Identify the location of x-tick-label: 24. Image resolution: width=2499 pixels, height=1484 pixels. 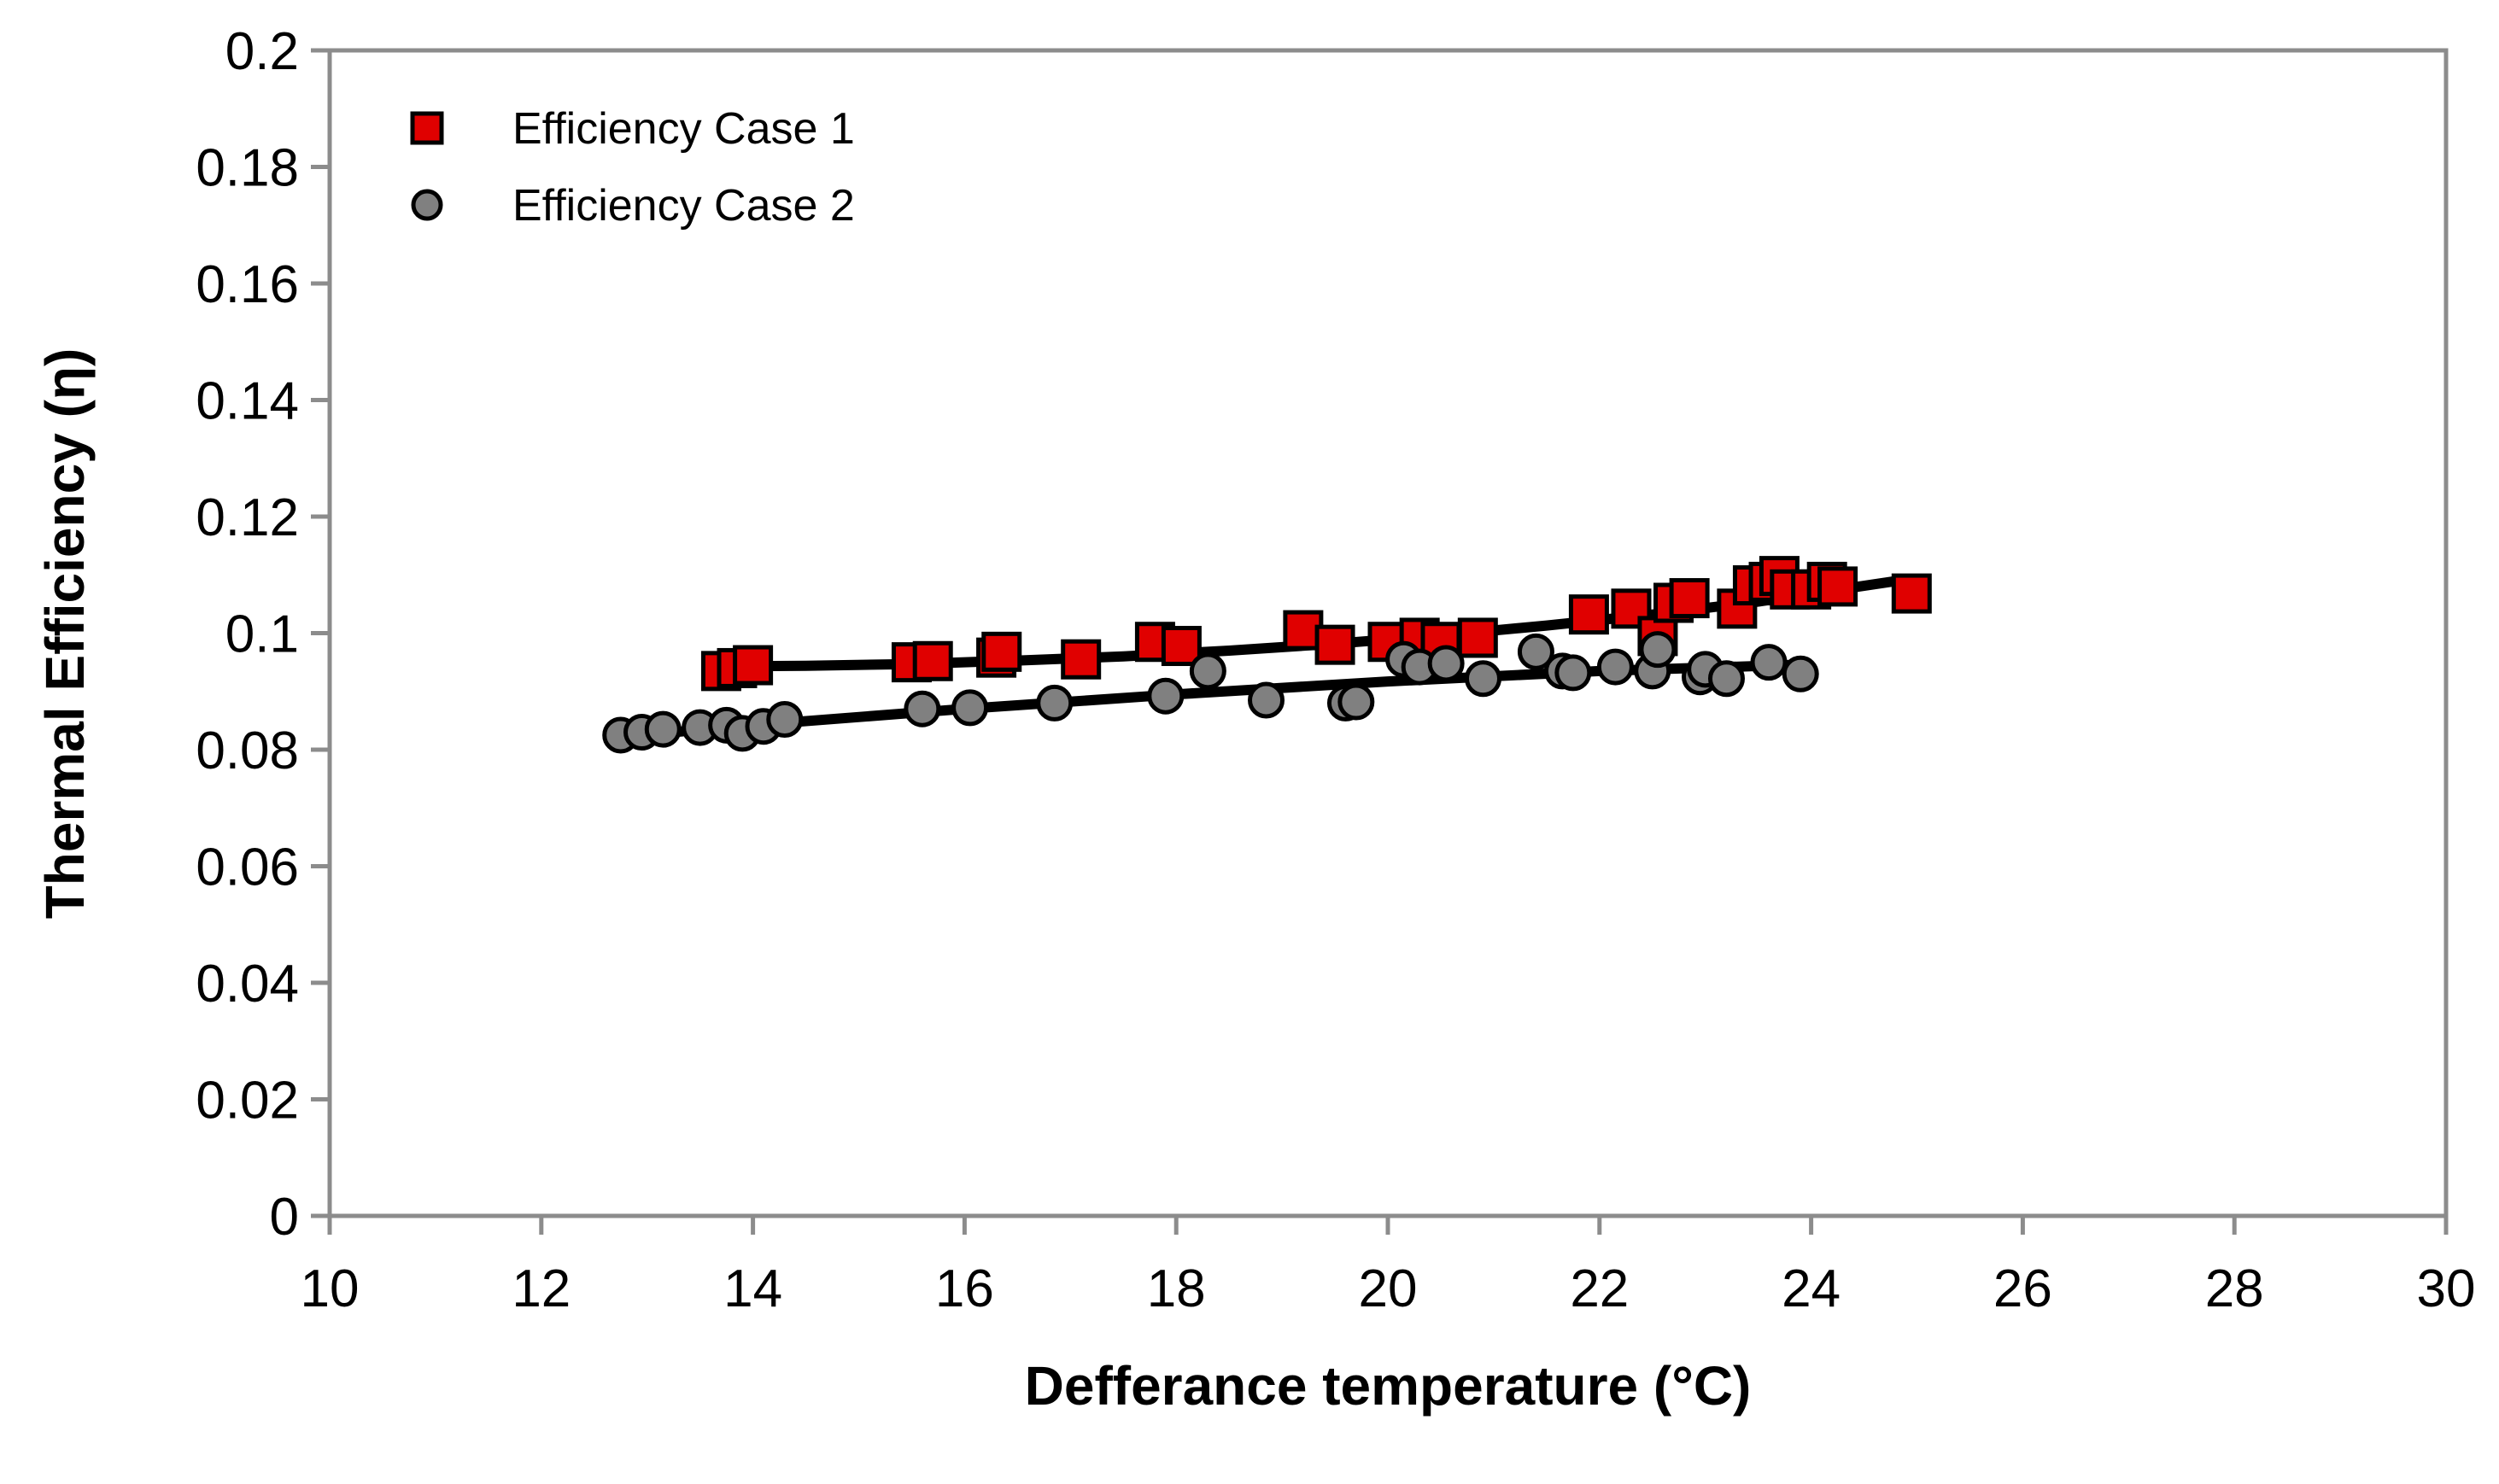
(1812, 1289).